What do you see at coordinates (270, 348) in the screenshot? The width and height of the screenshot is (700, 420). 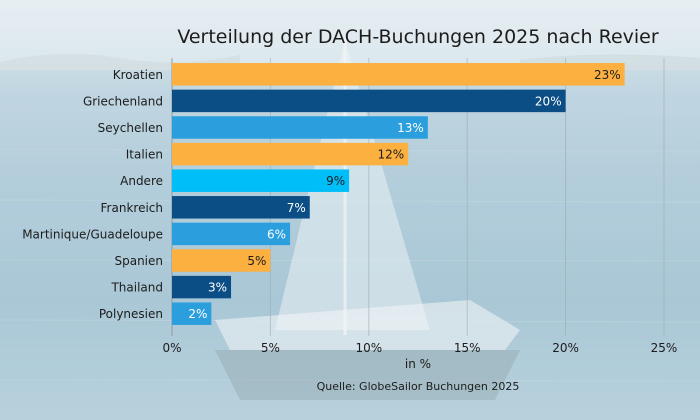 I see `x-tick-label: 5%` at bounding box center [270, 348].